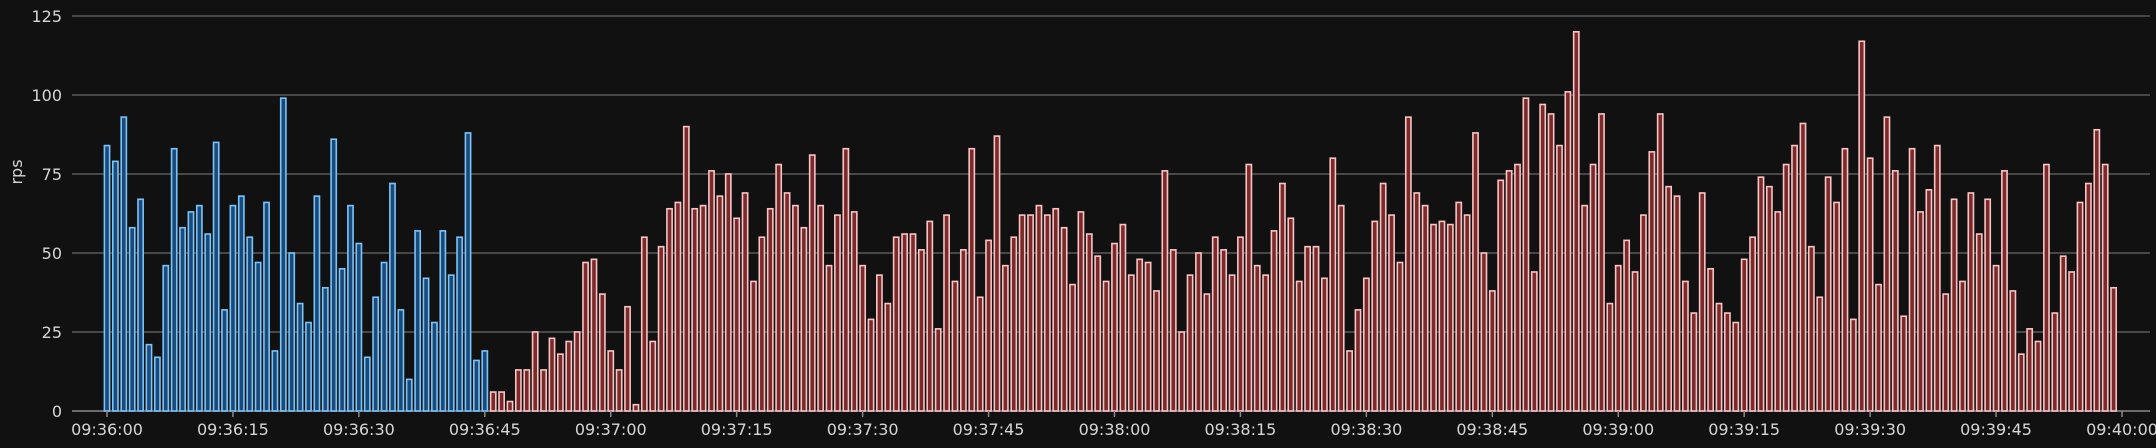 This screenshot has height=448, width=2156. What do you see at coordinates (46, 16) in the screenshot?
I see `y-tick-label: 125` at bounding box center [46, 16].